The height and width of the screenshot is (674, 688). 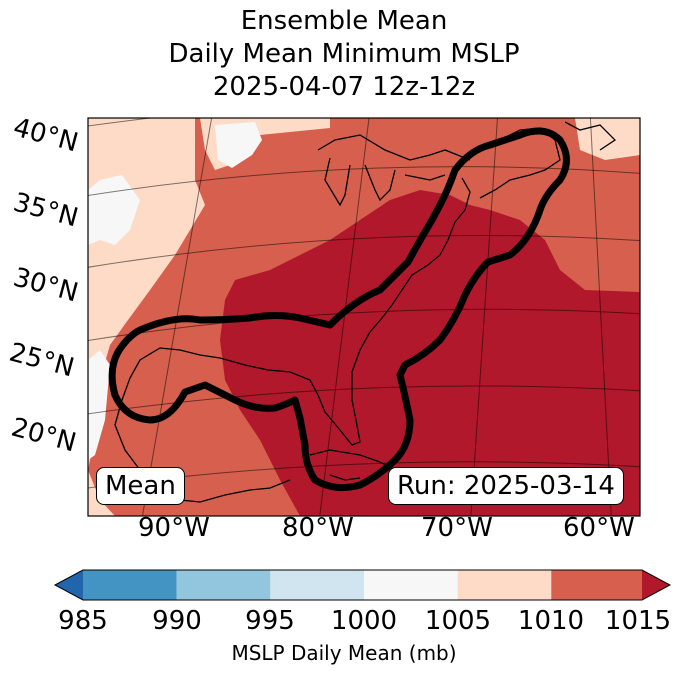 I want to click on title-line-2: Daily Mean Minimum MSLP, so click(x=344, y=54).